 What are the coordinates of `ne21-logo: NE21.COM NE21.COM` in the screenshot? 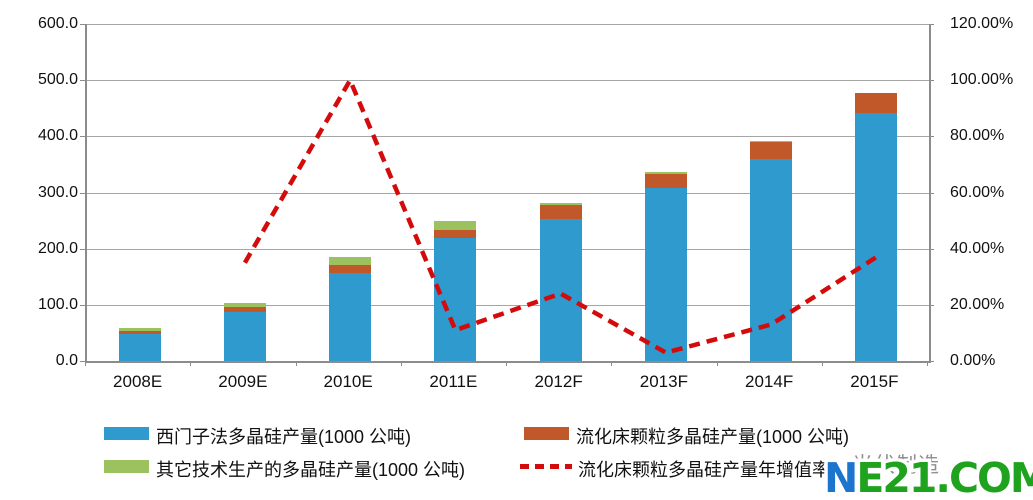 It's located at (927, 477).